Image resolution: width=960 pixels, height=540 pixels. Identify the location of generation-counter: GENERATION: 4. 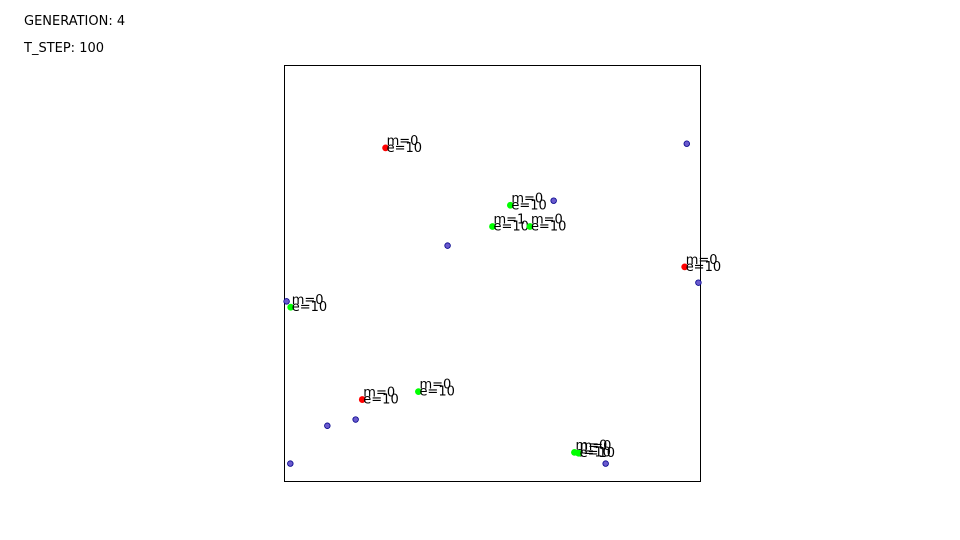
(75, 21).